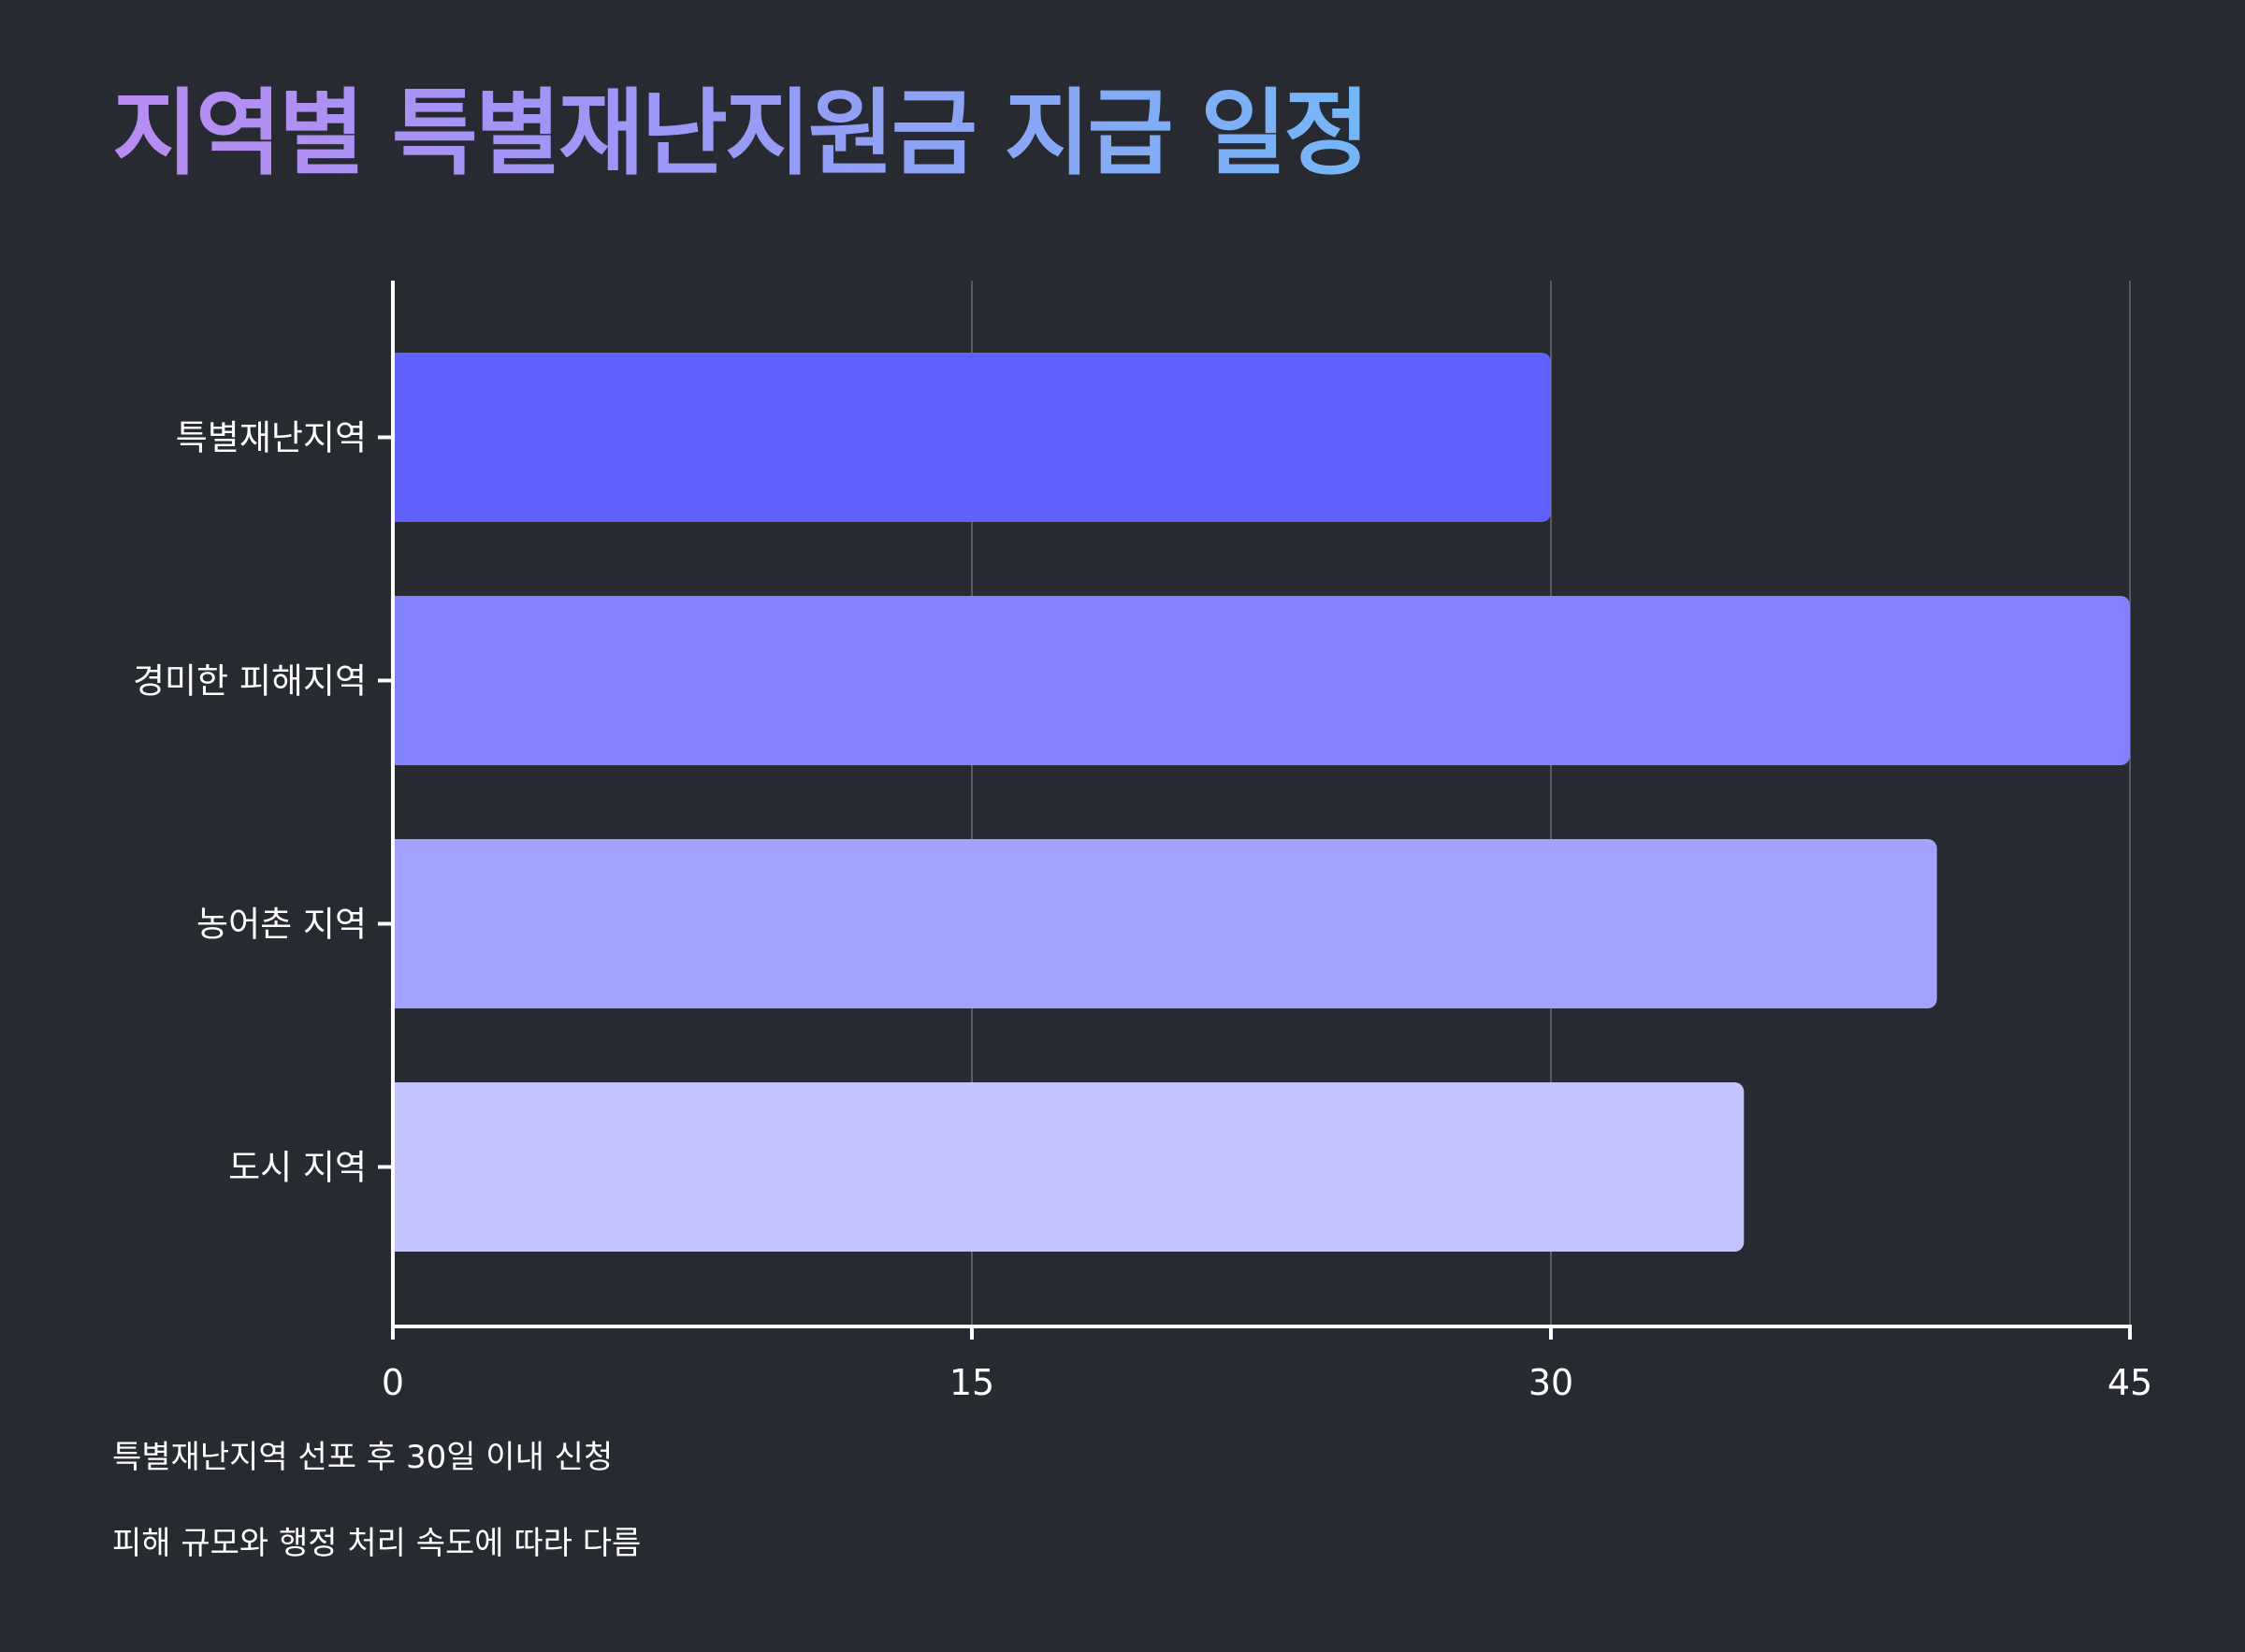 This screenshot has height=1652, width=2245. Describe the element at coordinates (2129, 1382) in the screenshot. I see `x-tick-label: 45` at that location.